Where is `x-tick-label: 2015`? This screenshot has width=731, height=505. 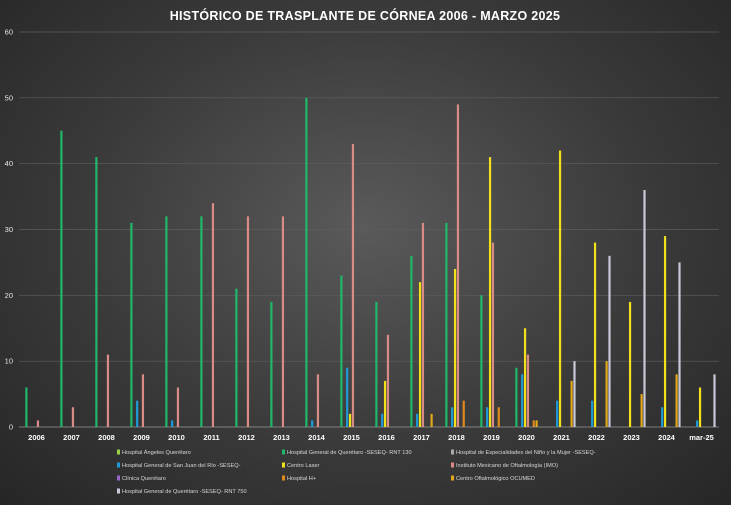 x-tick-label: 2015 is located at coordinates (351, 437).